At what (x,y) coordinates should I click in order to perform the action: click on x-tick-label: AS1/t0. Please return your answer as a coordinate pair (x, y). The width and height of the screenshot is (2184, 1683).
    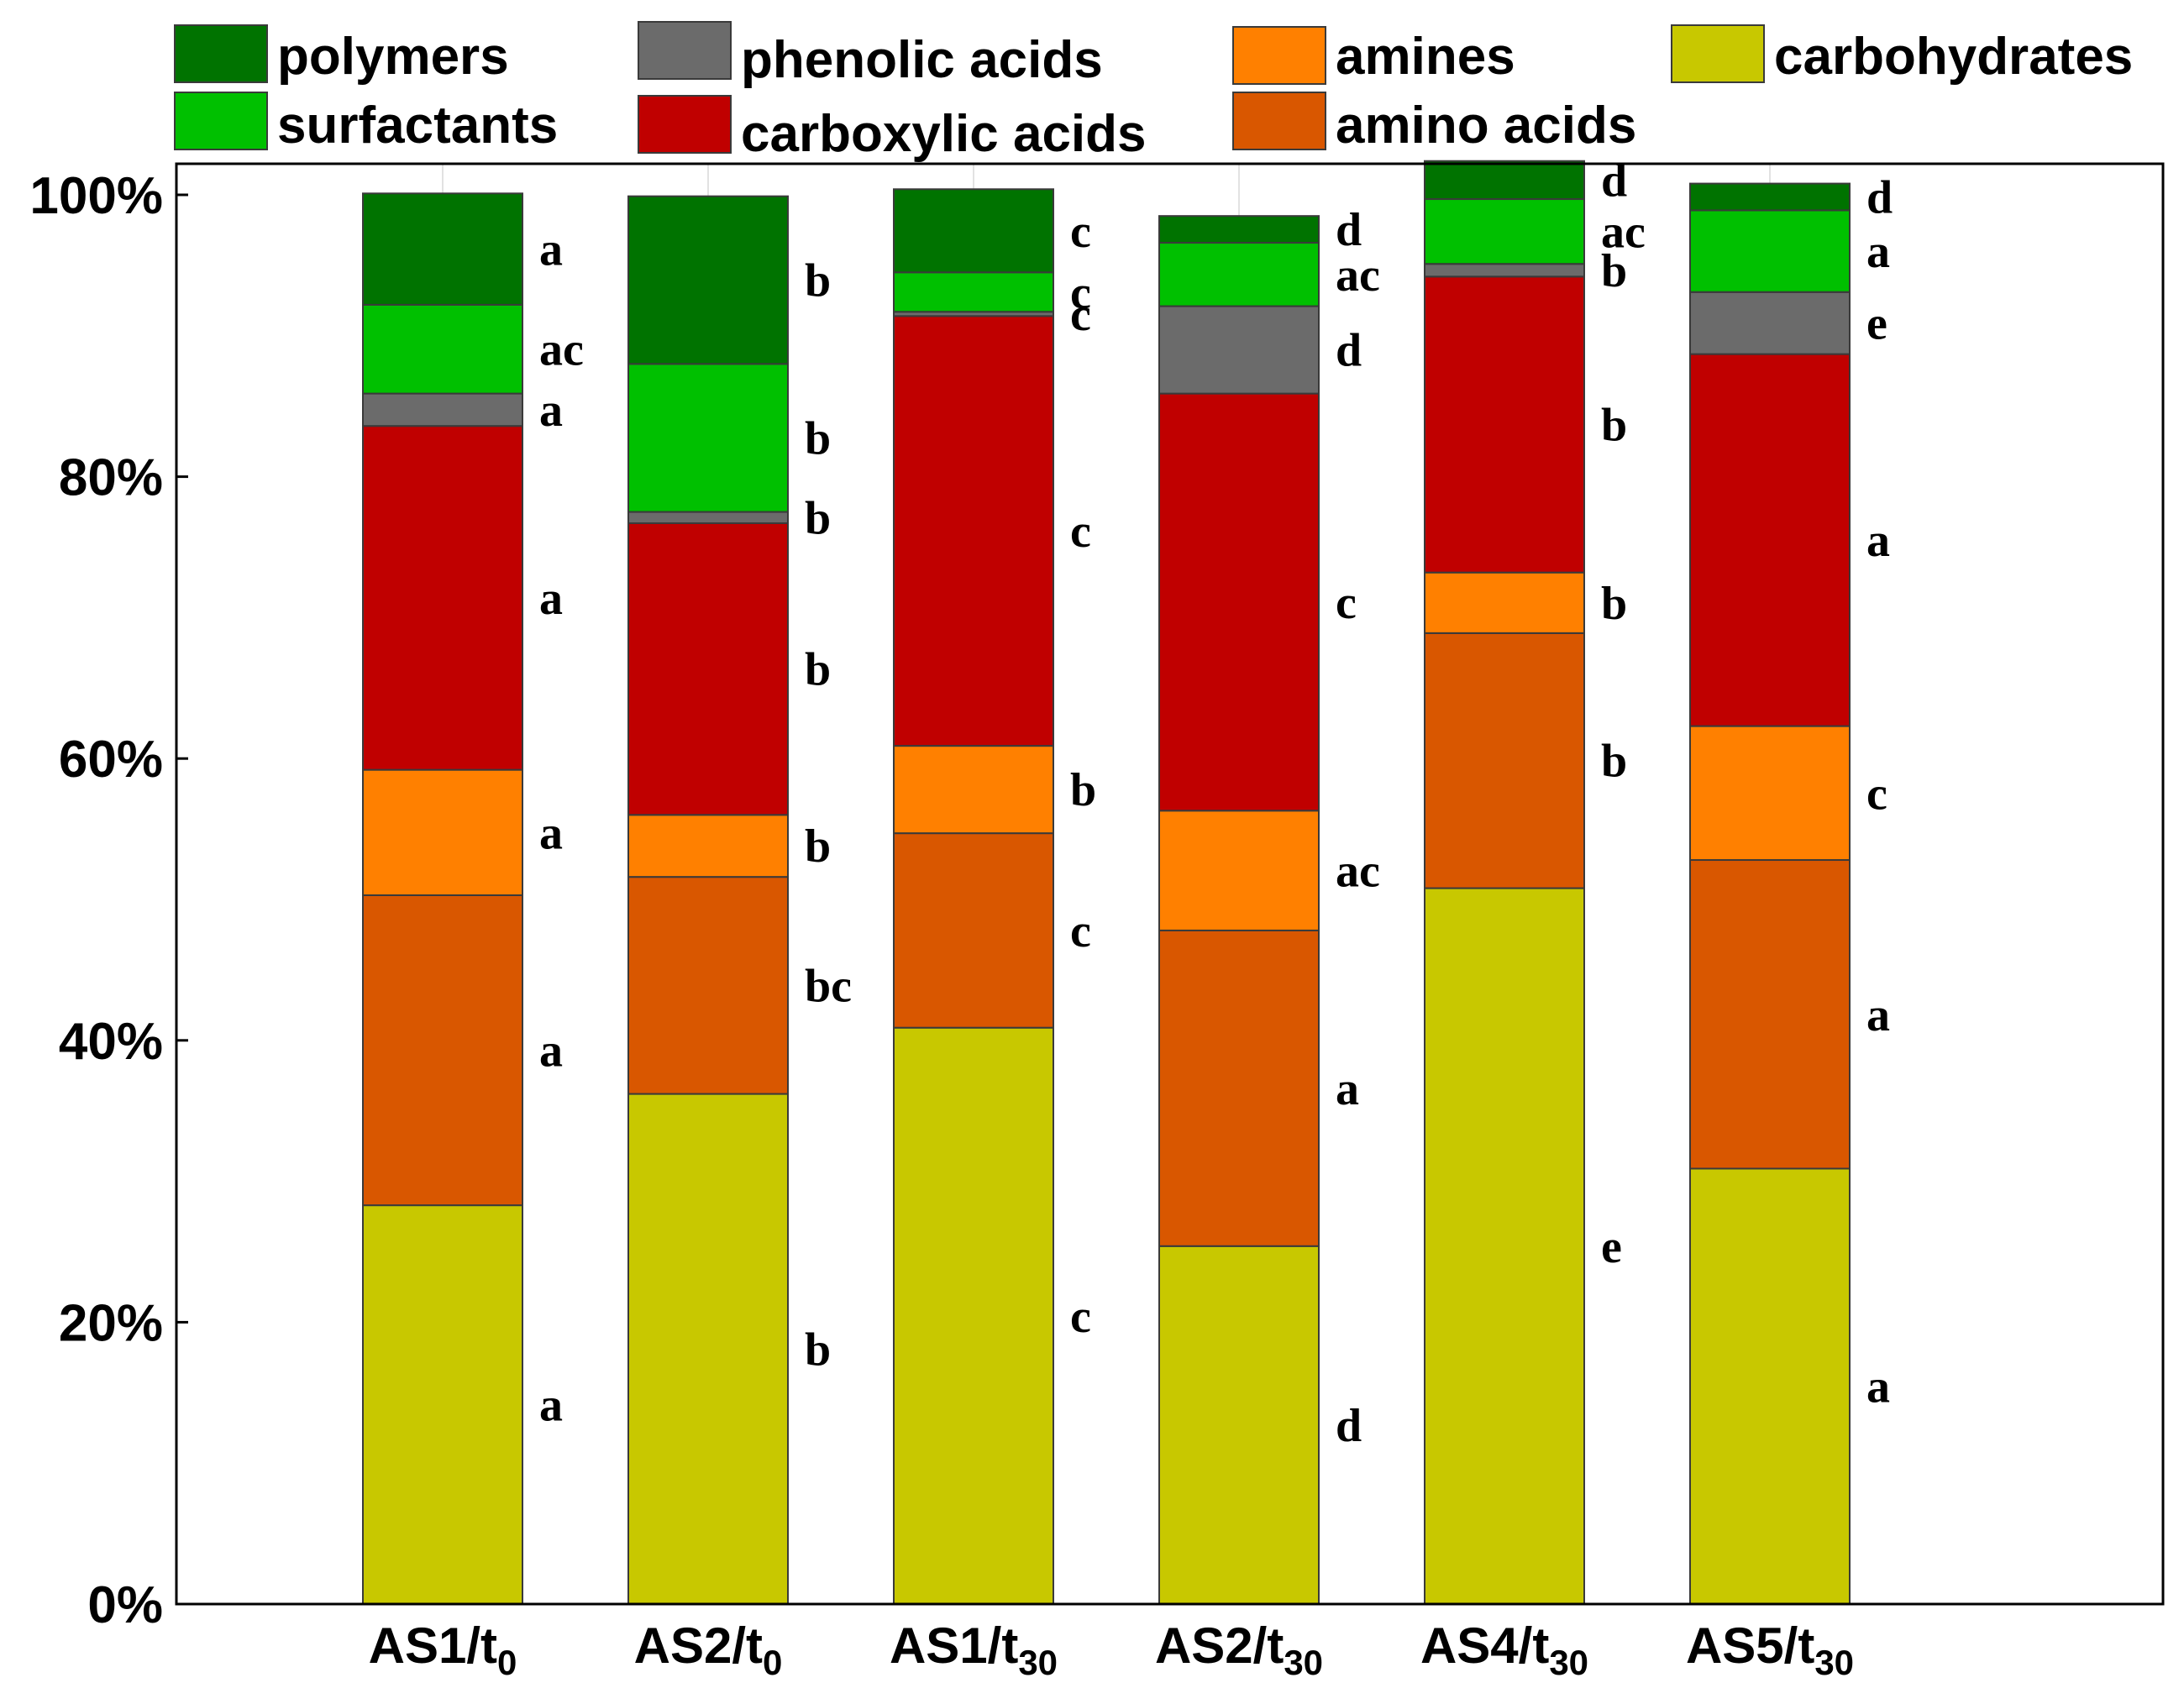
    Looking at the image, I should click on (443, 1649).